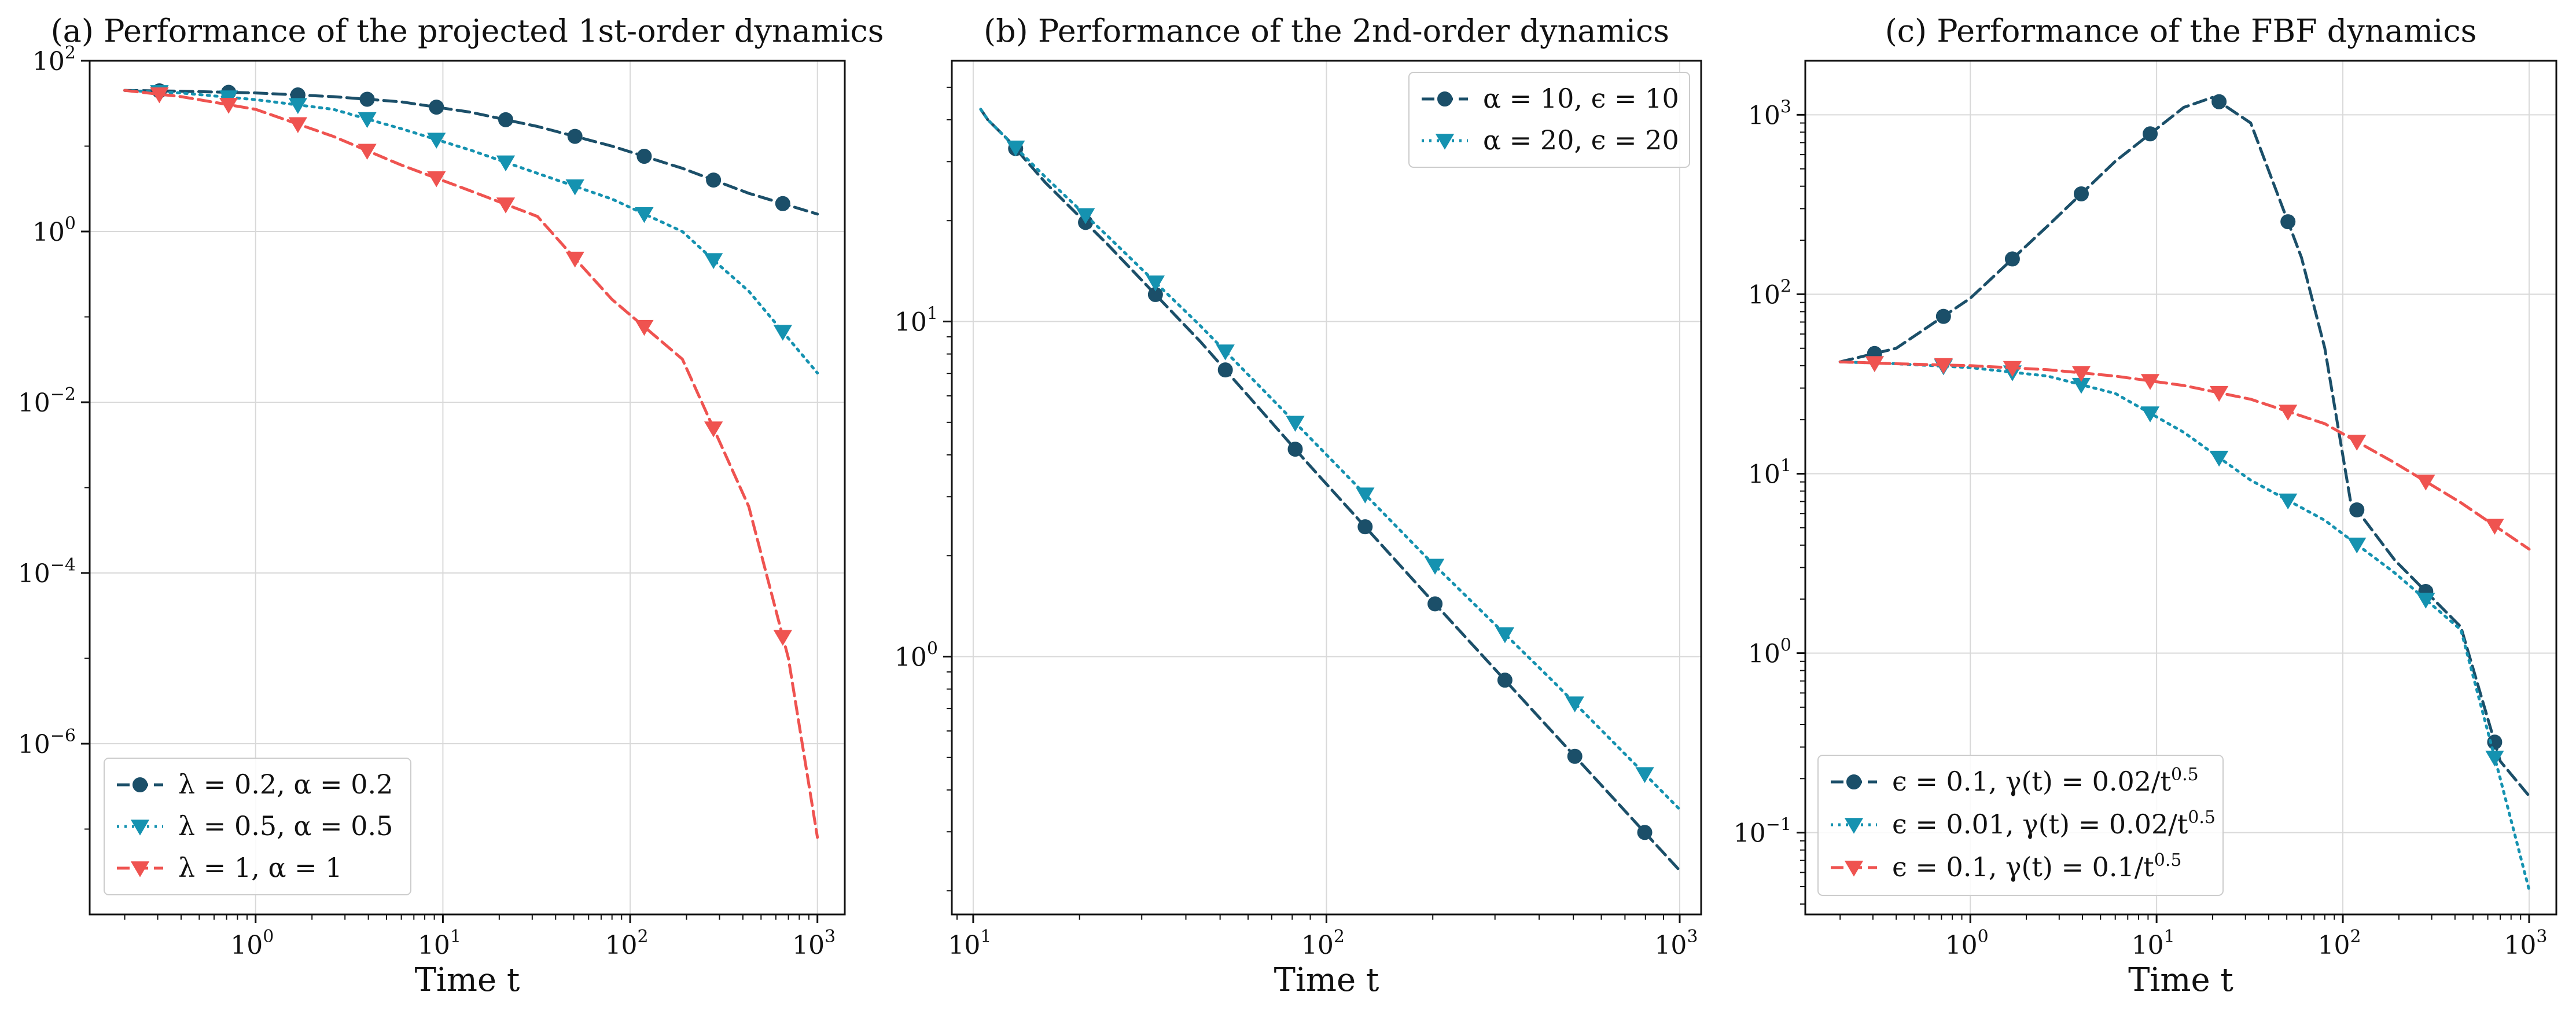 This screenshot has height=1014, width=2576. What do you see at coordinates (1581, 140) in the screenshot?
I see `legend-label: α = 20, ϵ = 20` at bounding box center [1581, 140].